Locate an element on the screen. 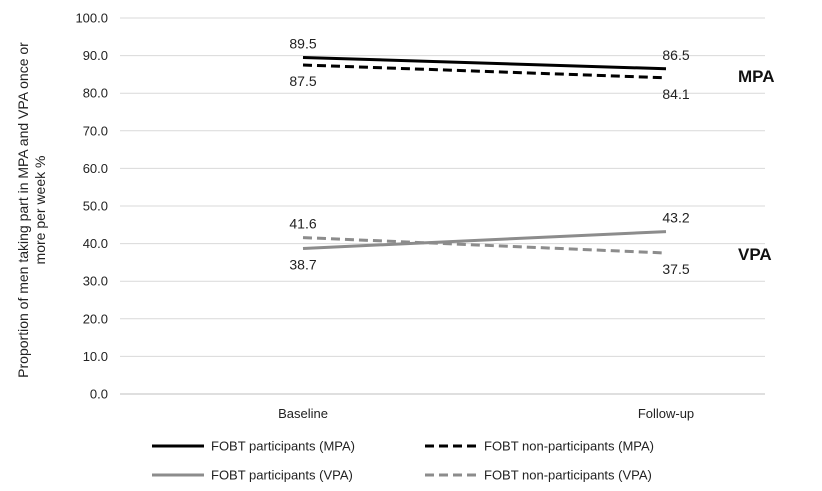 The image size is (822, 491). data-label: 38.7 is located at coordinates (302, 264).